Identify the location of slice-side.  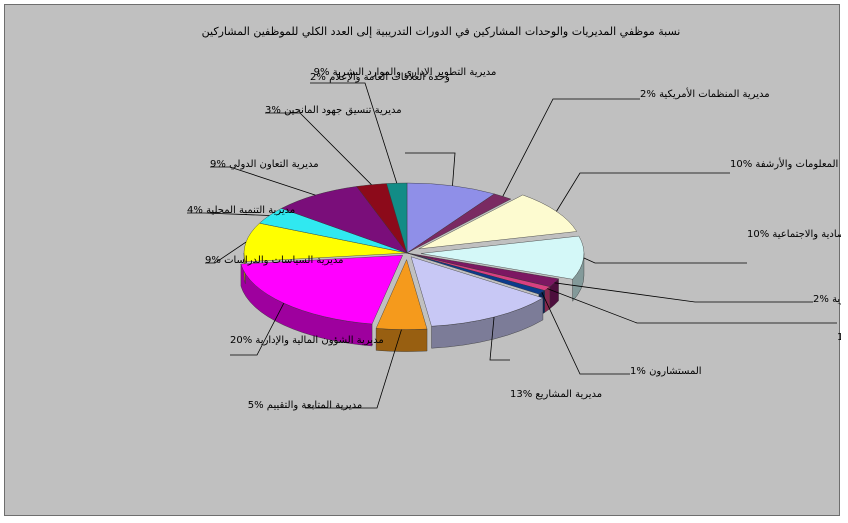
(401, 340).